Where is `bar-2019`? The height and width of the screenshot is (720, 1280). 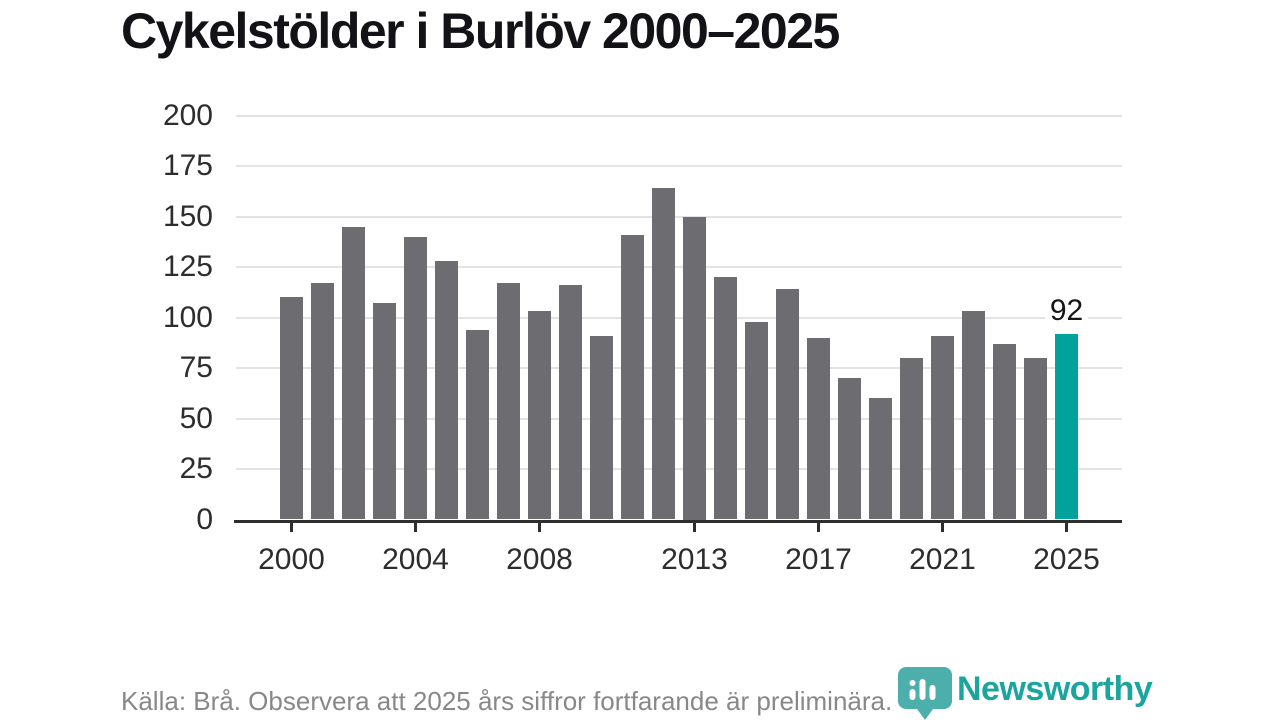
bar-2019 is located at coordinates (880, 459).